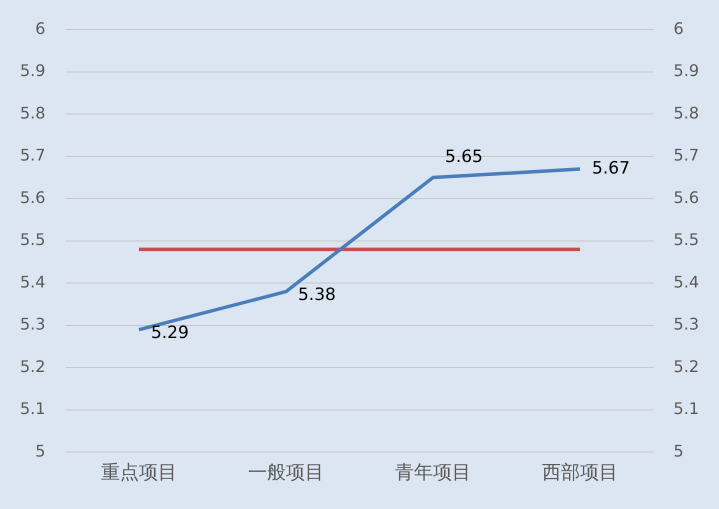 The image size is (719, 509). Describe the element at coordinates (169, 333) in the screenshot. I see `data-label: 5.29` at that location.